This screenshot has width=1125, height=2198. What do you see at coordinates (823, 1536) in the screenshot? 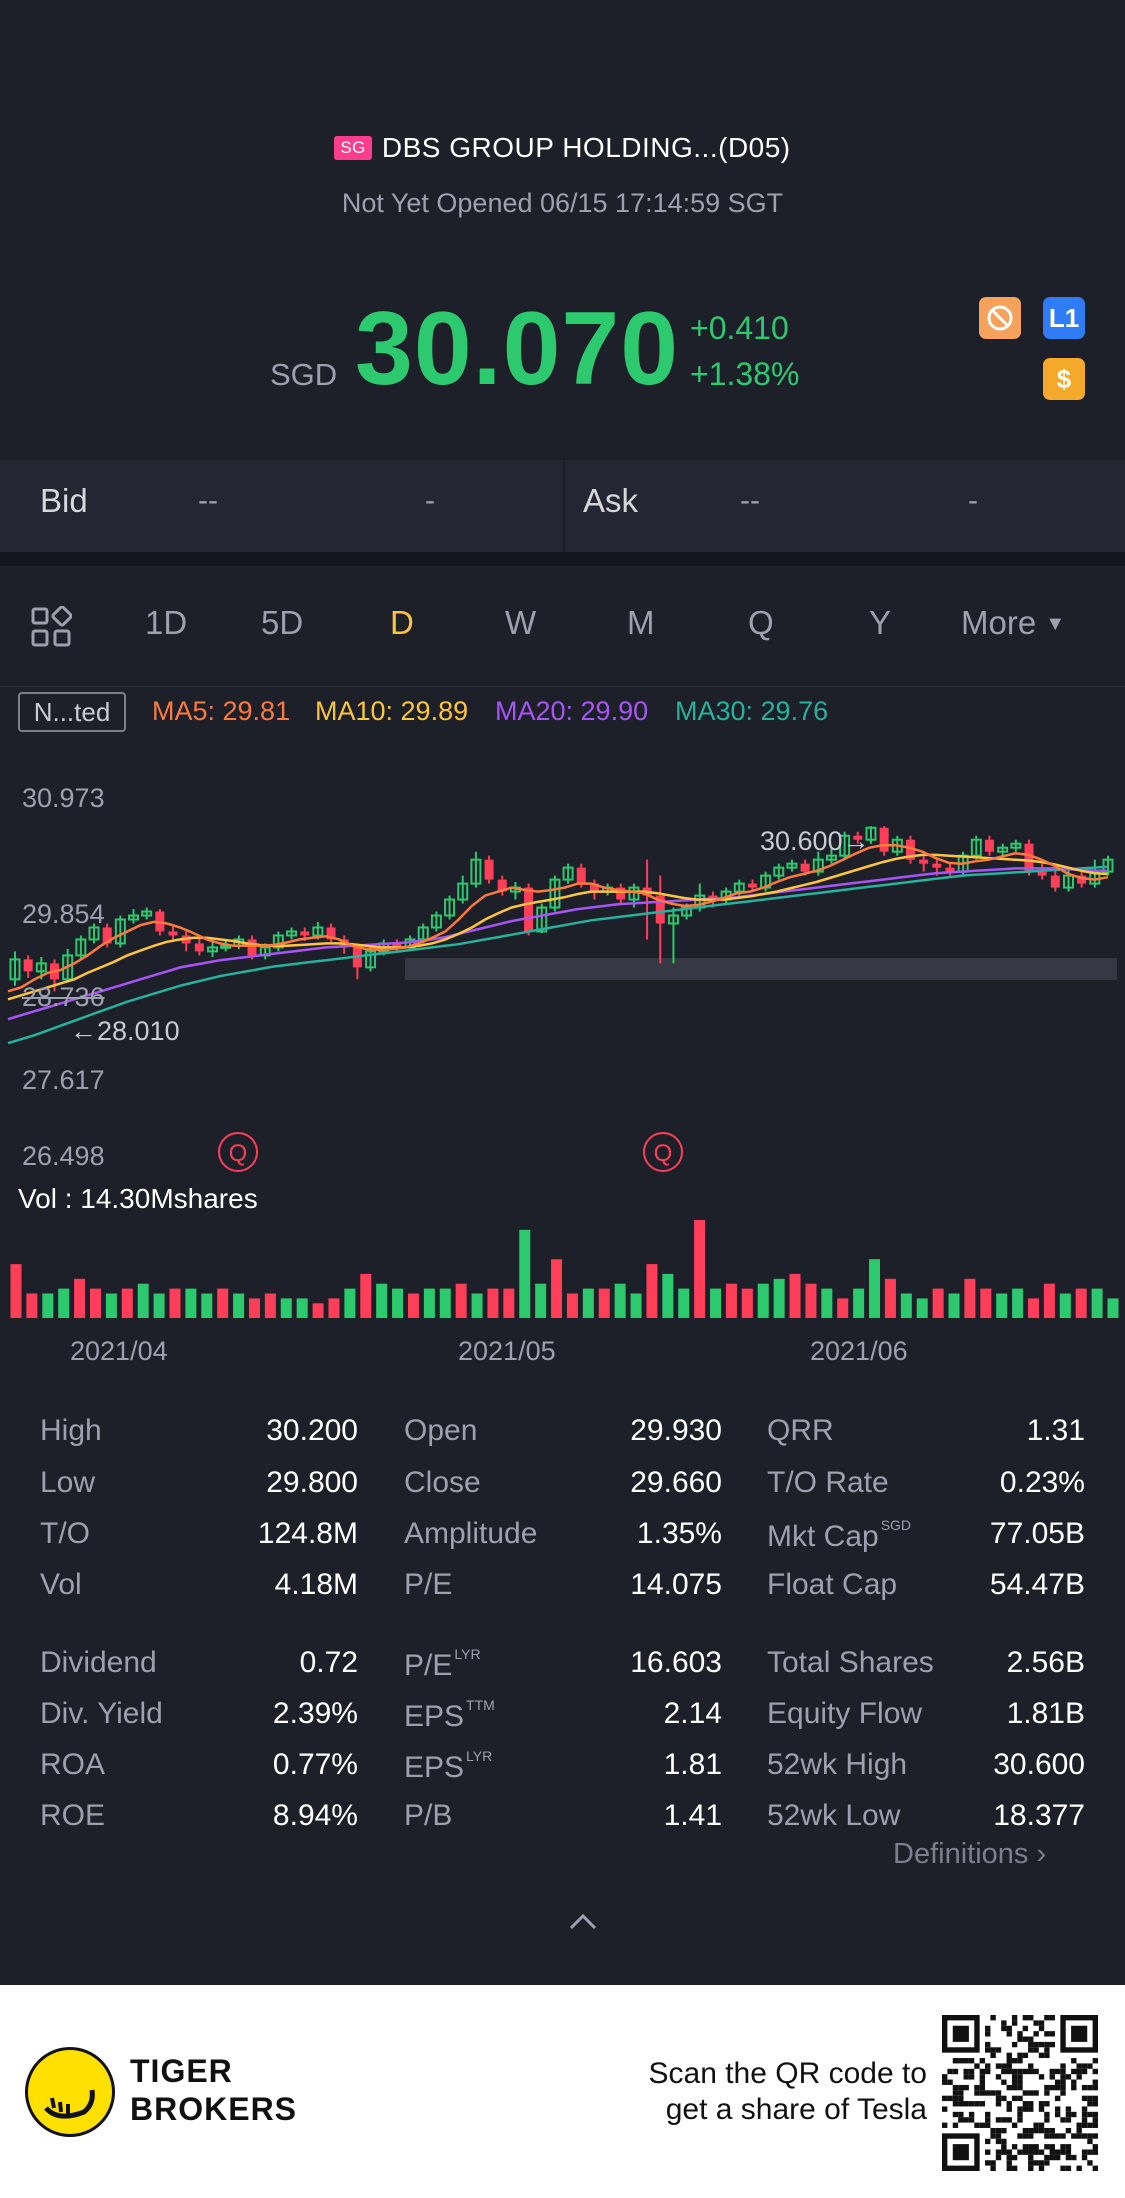
I see `stat-label-text: Mkt Cap` at bounding box center [823, 1536].